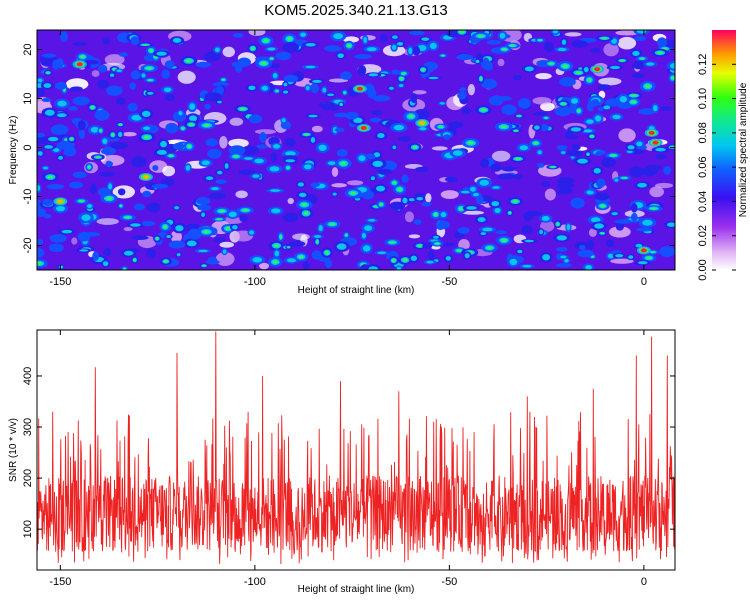  I want to click on x-tick-label: -100, so click(255, 582).